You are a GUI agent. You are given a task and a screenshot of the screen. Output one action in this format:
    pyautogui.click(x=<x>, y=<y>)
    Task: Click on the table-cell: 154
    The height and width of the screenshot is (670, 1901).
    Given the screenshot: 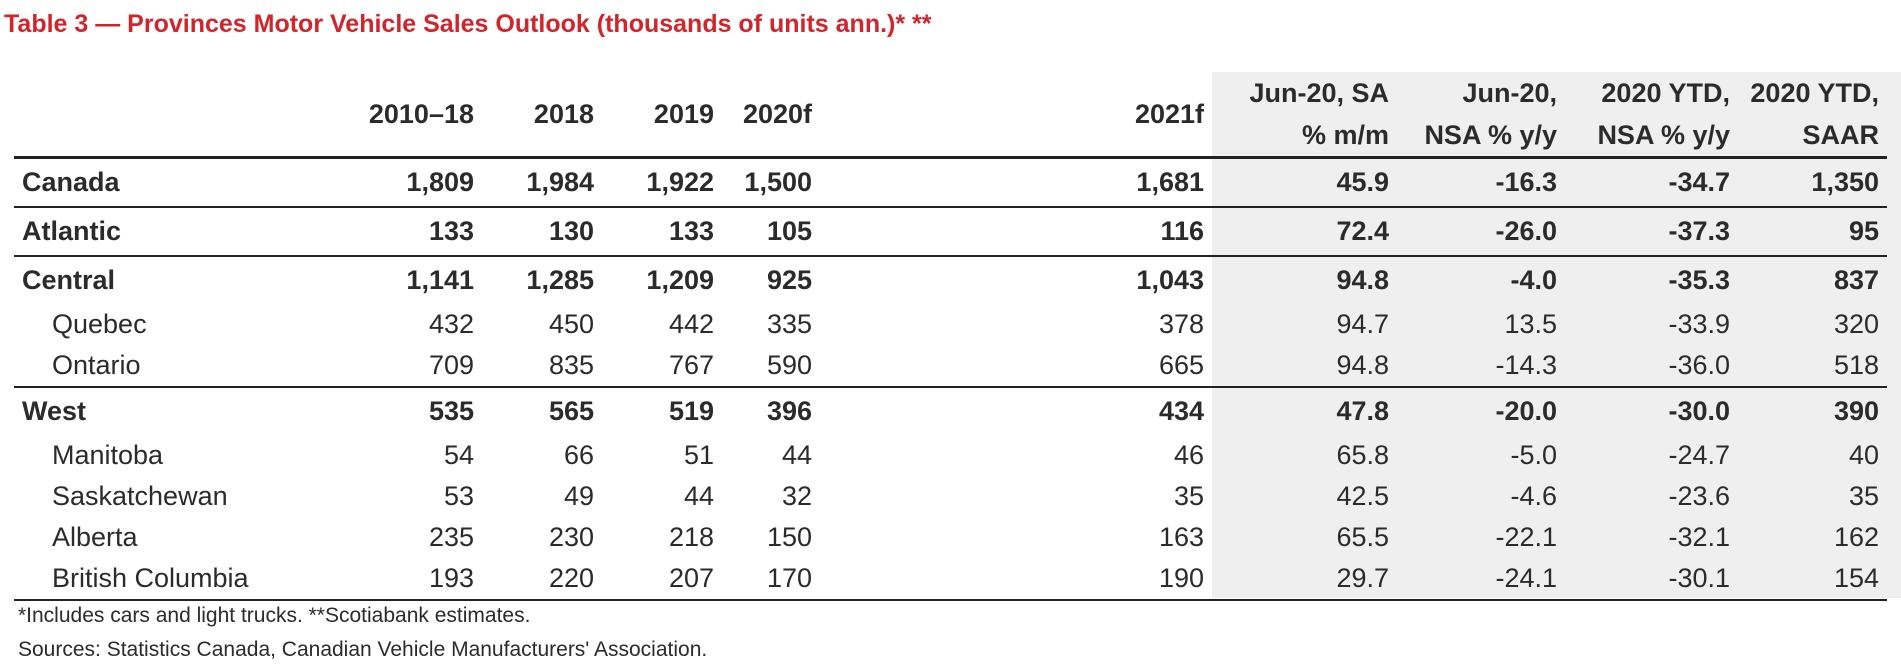 What is the action you would take?
    pyautogui.click(x=1856, y=578)
    